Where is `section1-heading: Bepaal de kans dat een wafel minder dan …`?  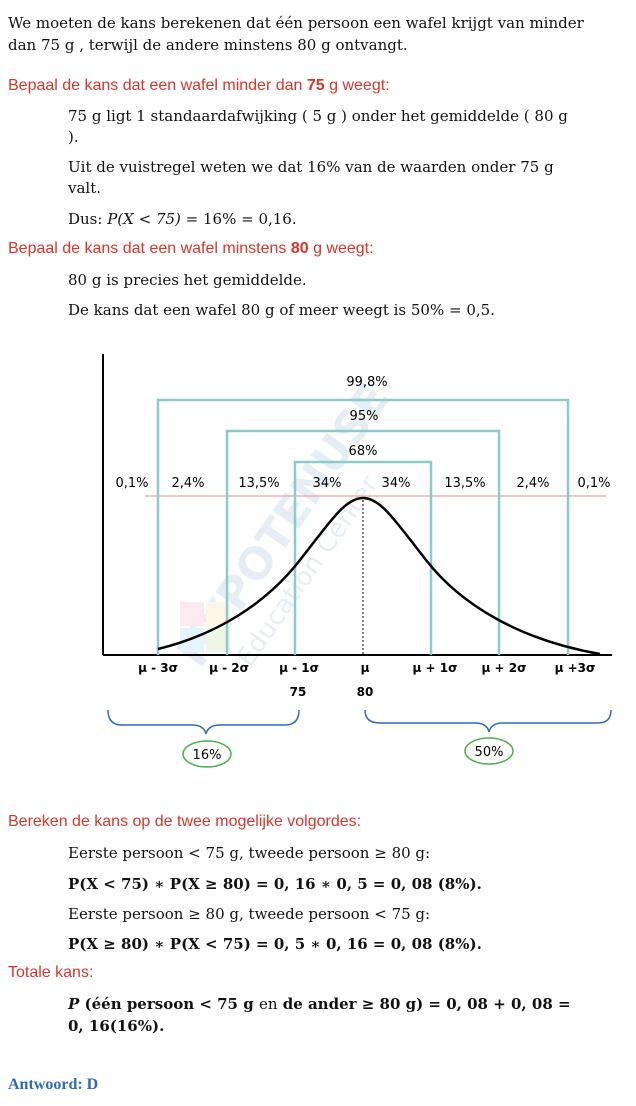
section1-heading: Bepaal de kans dat een wafel minder dan … is located at coordinates (199, 86).